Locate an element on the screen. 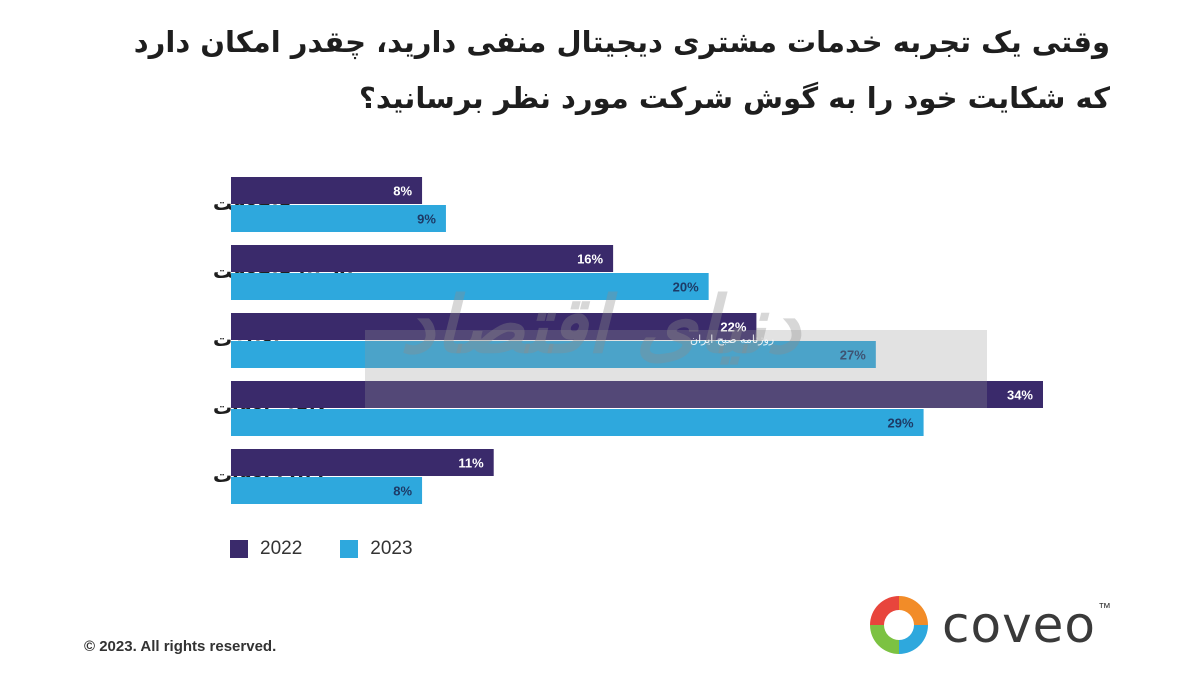 This screenshot has height=694, width=1200. legend-item-2023: 2023 is located at coordinates (376, 549).